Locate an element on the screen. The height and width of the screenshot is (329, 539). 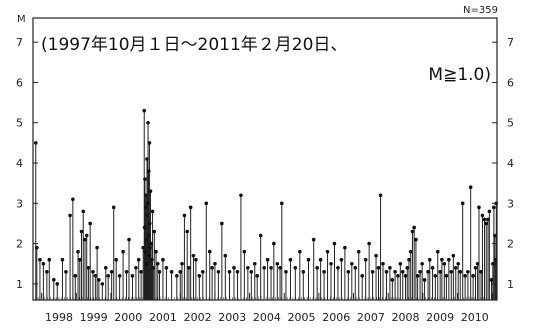
x-tick-label-year: 2006 is located at coordinates (336, 317).